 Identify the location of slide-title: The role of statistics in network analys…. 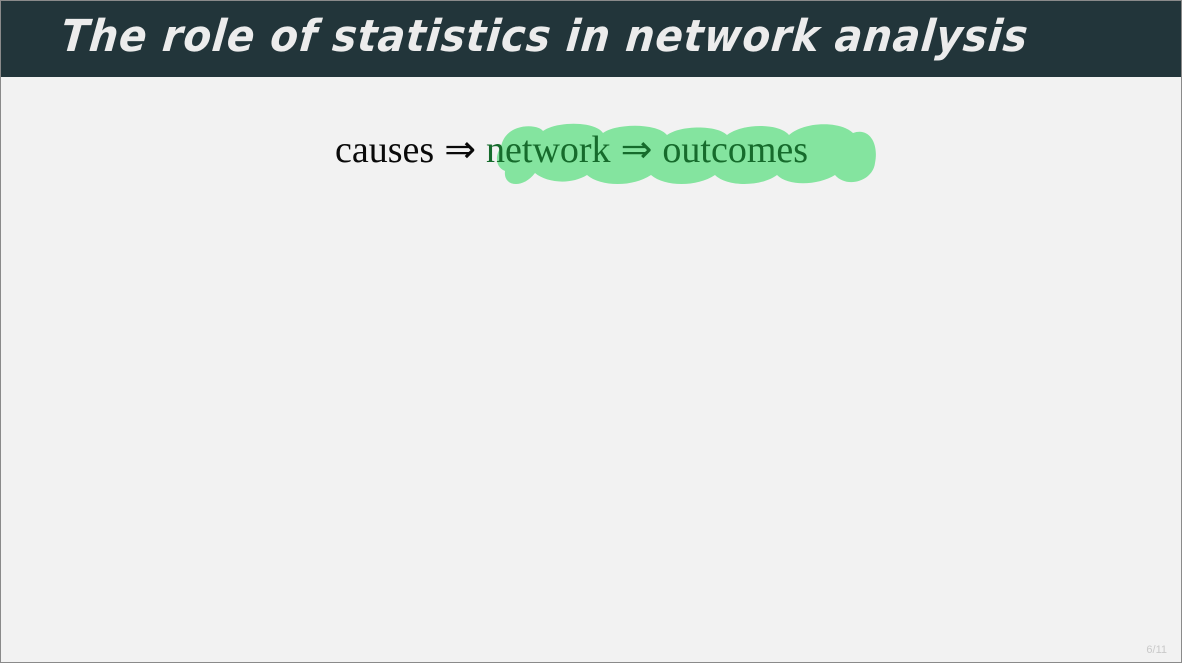
(544, 36).